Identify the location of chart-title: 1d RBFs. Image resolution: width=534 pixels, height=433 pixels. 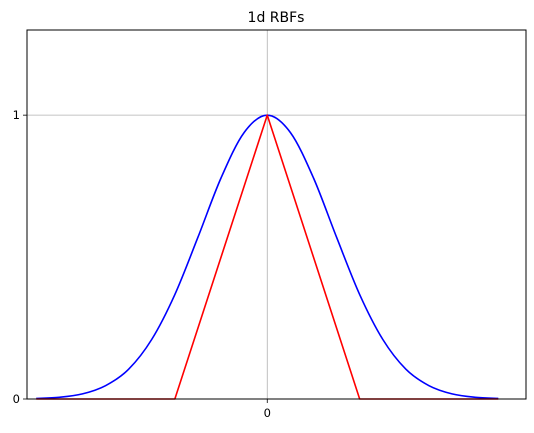
(276, 18).